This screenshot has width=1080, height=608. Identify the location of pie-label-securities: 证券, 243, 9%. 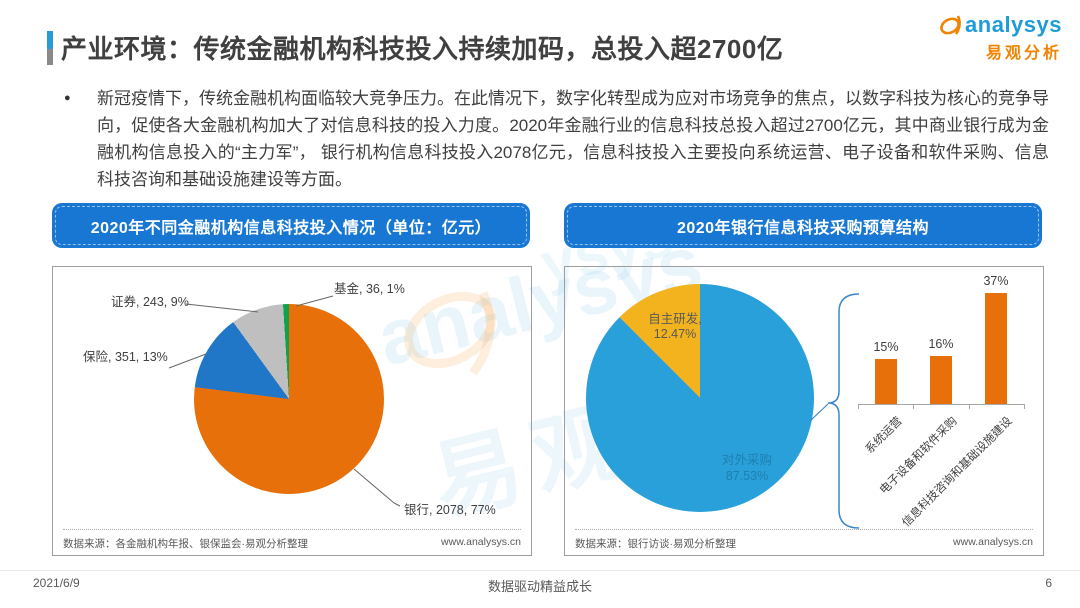
(150, 302).